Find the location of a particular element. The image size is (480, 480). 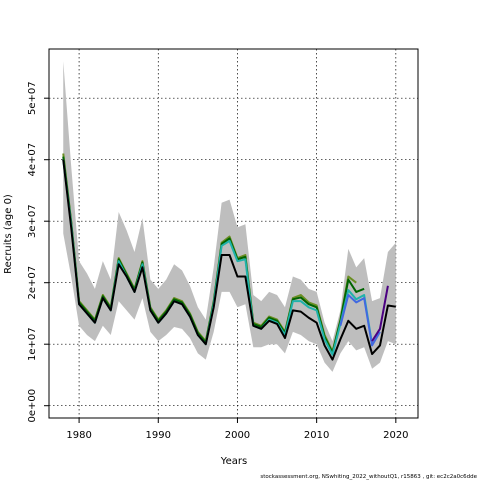

y-axis-title: Recruits (age 0) is located at coordinates (8, 234).